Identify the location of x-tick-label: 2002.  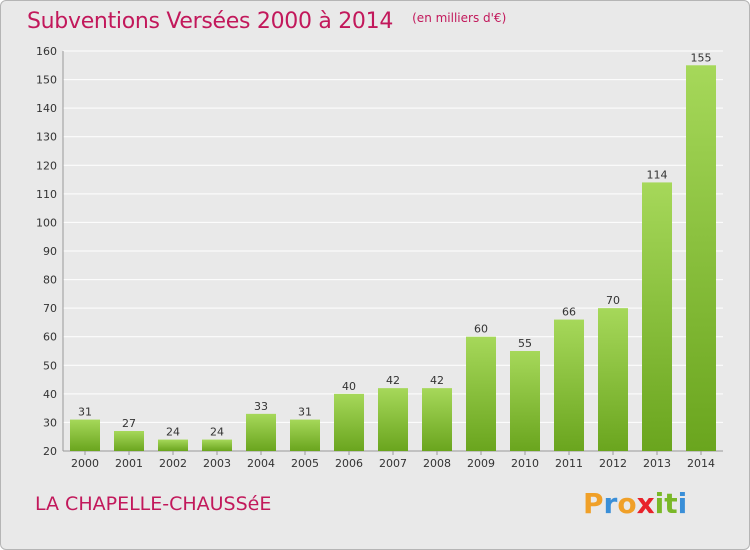
(173, 463).